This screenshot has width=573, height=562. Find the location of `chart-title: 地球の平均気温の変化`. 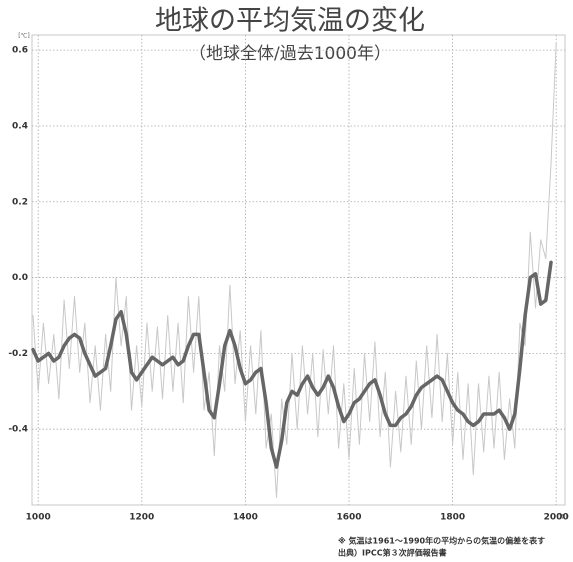

chart-title: 地球の平均気温の変化 is located at coordinates (290, 21).